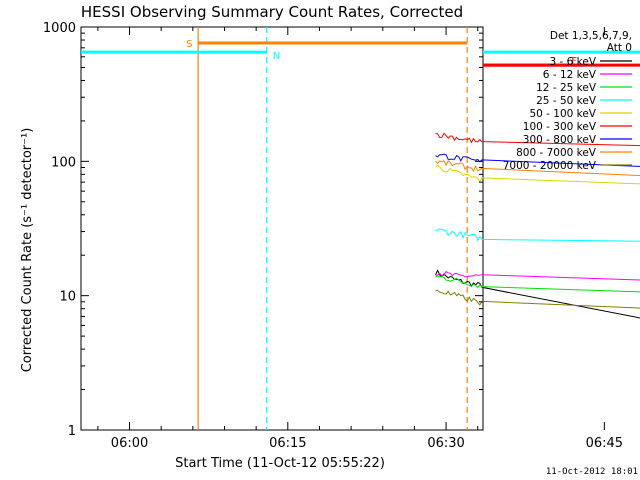 The width and height of the screenshot is (640, 480). Describe the element at coordinates (550, 166) in the screenshot. I see `legend-label-8: 7000 - 20000 keV` at that location.